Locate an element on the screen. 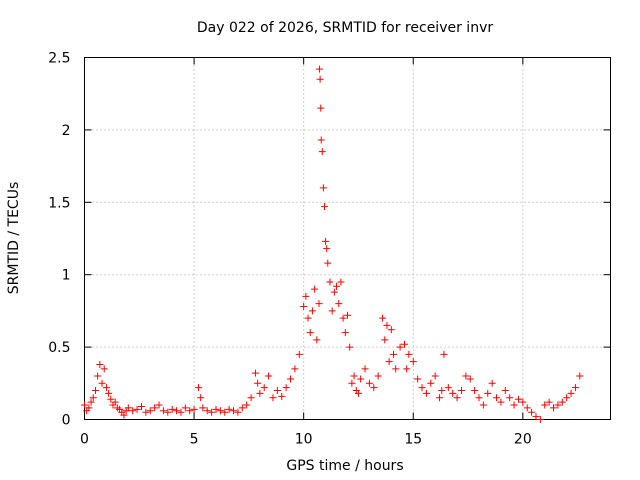  x-tick-label: 10 is located at coordinates (304, 440).